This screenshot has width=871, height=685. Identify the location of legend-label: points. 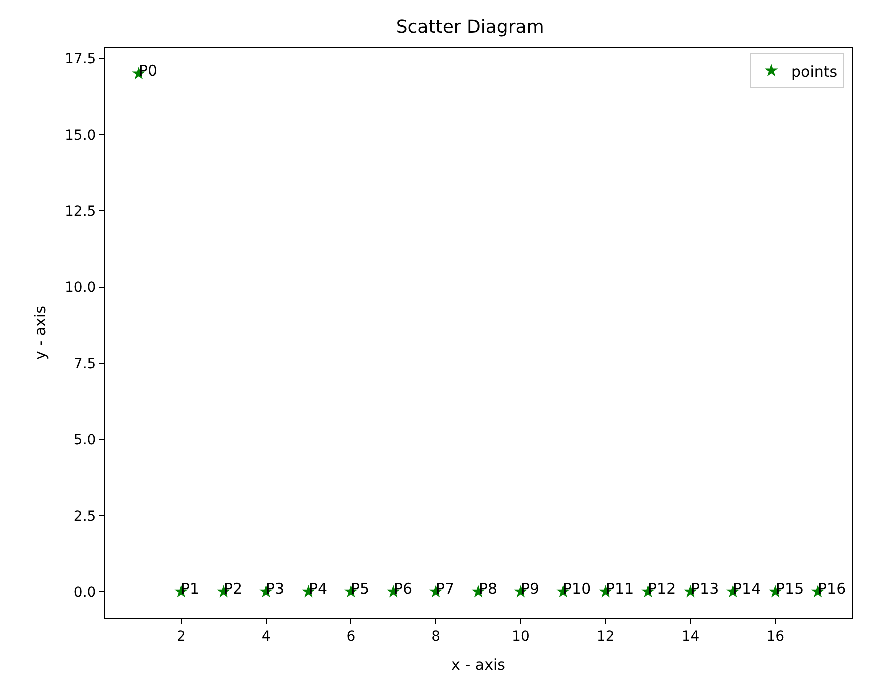
(815, 71).